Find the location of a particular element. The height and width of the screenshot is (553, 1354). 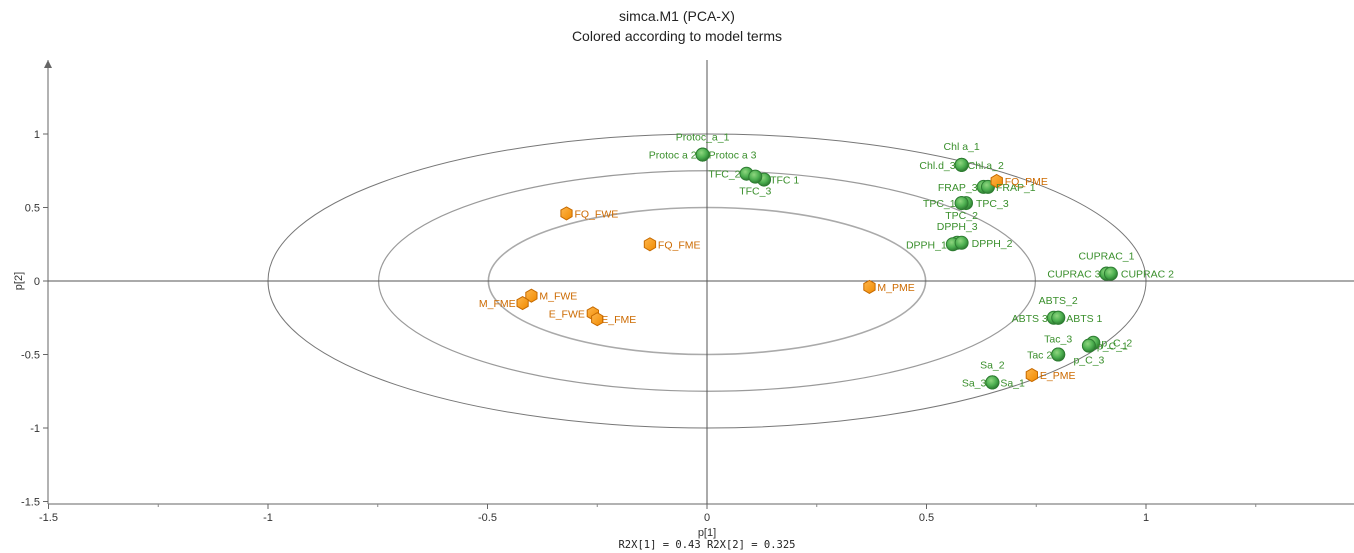

variable-label: FRAP_3 is located at coordinates (958, 188).